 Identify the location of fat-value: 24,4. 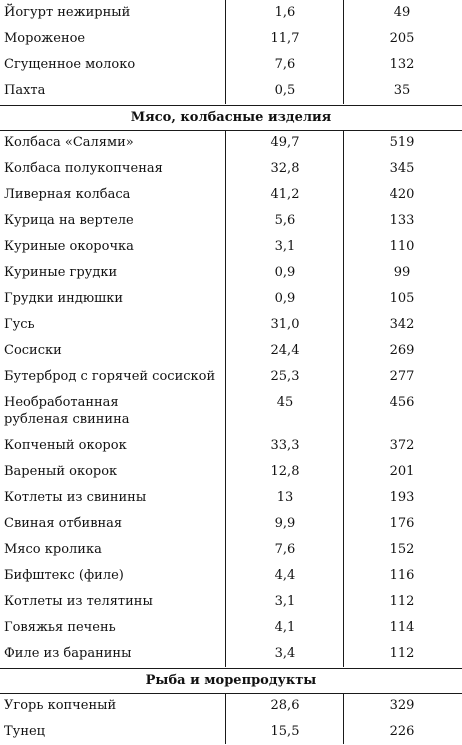
(285, 350).